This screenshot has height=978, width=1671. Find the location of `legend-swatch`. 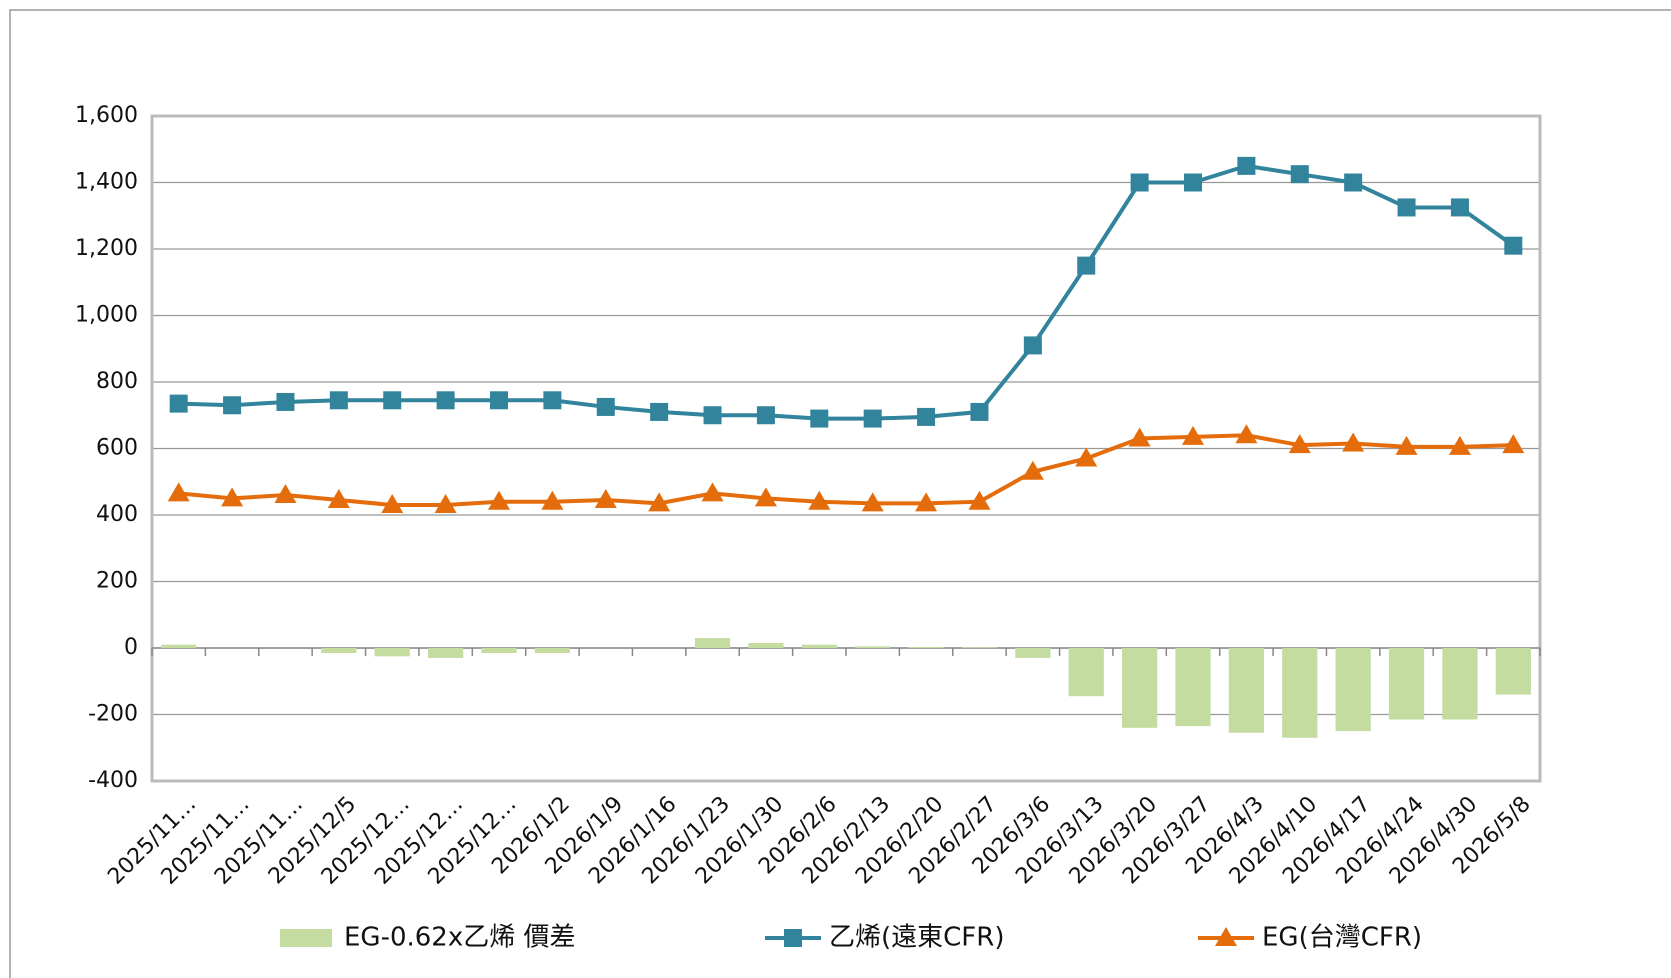

legend-swatch is located at coordinates (306, 938).